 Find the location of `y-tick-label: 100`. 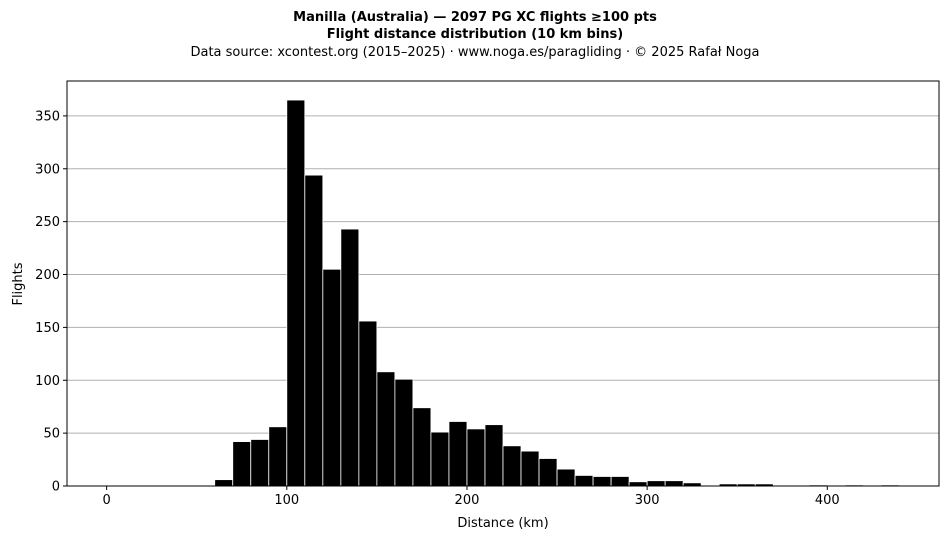

y-tick-label: 100 is located at coordinates (47, 381).